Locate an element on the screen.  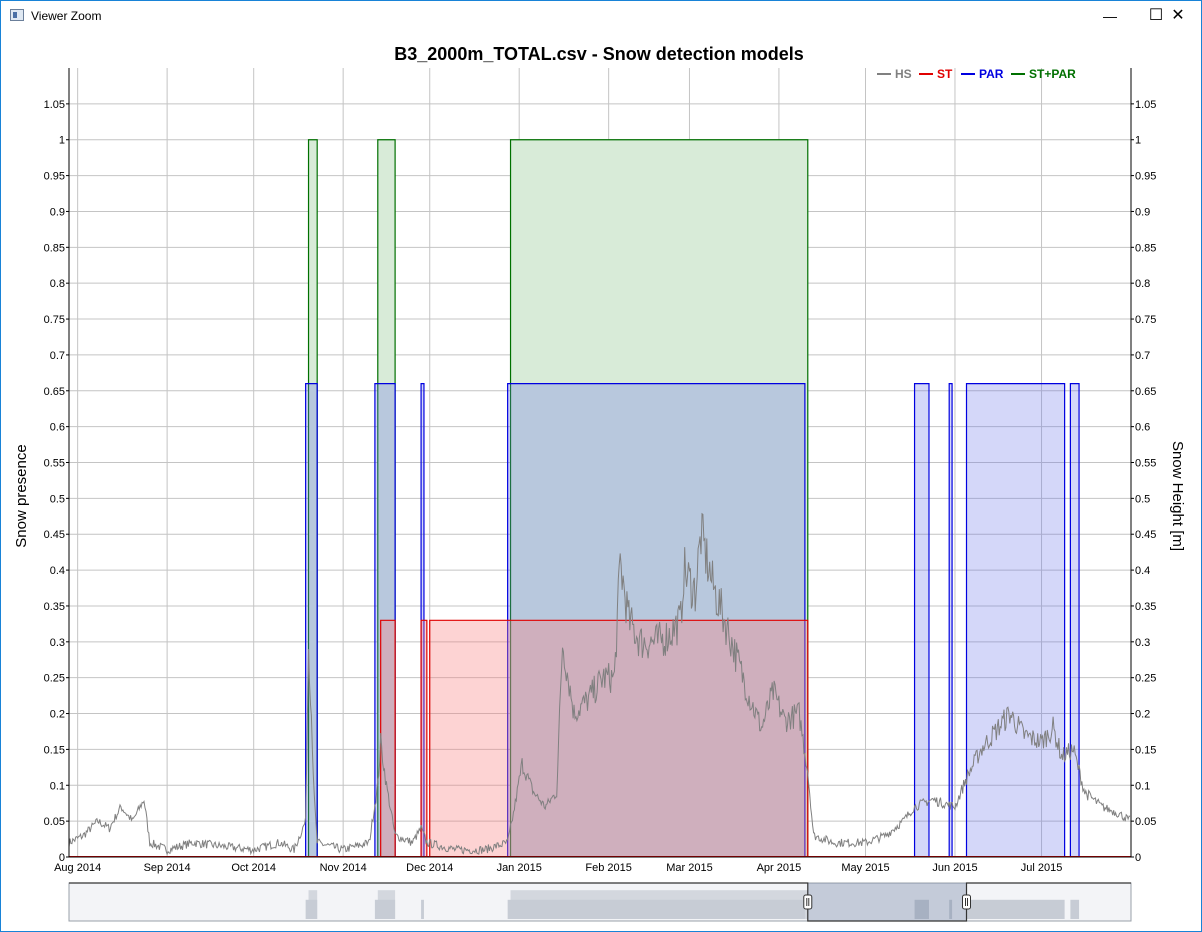
y-tick-label-left: 0.95 is located at coordinates (54, 177).